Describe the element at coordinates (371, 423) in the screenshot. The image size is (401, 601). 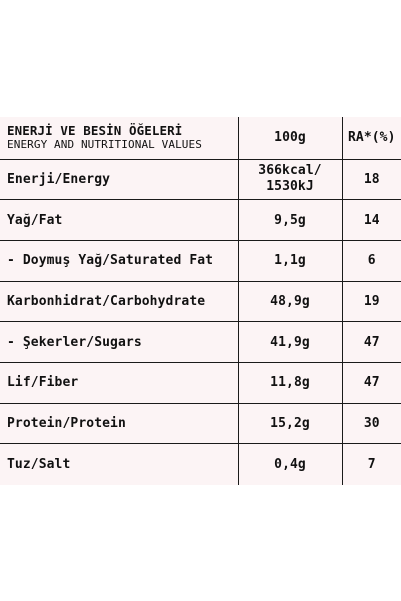
I see `row-ra: 30` at that location.